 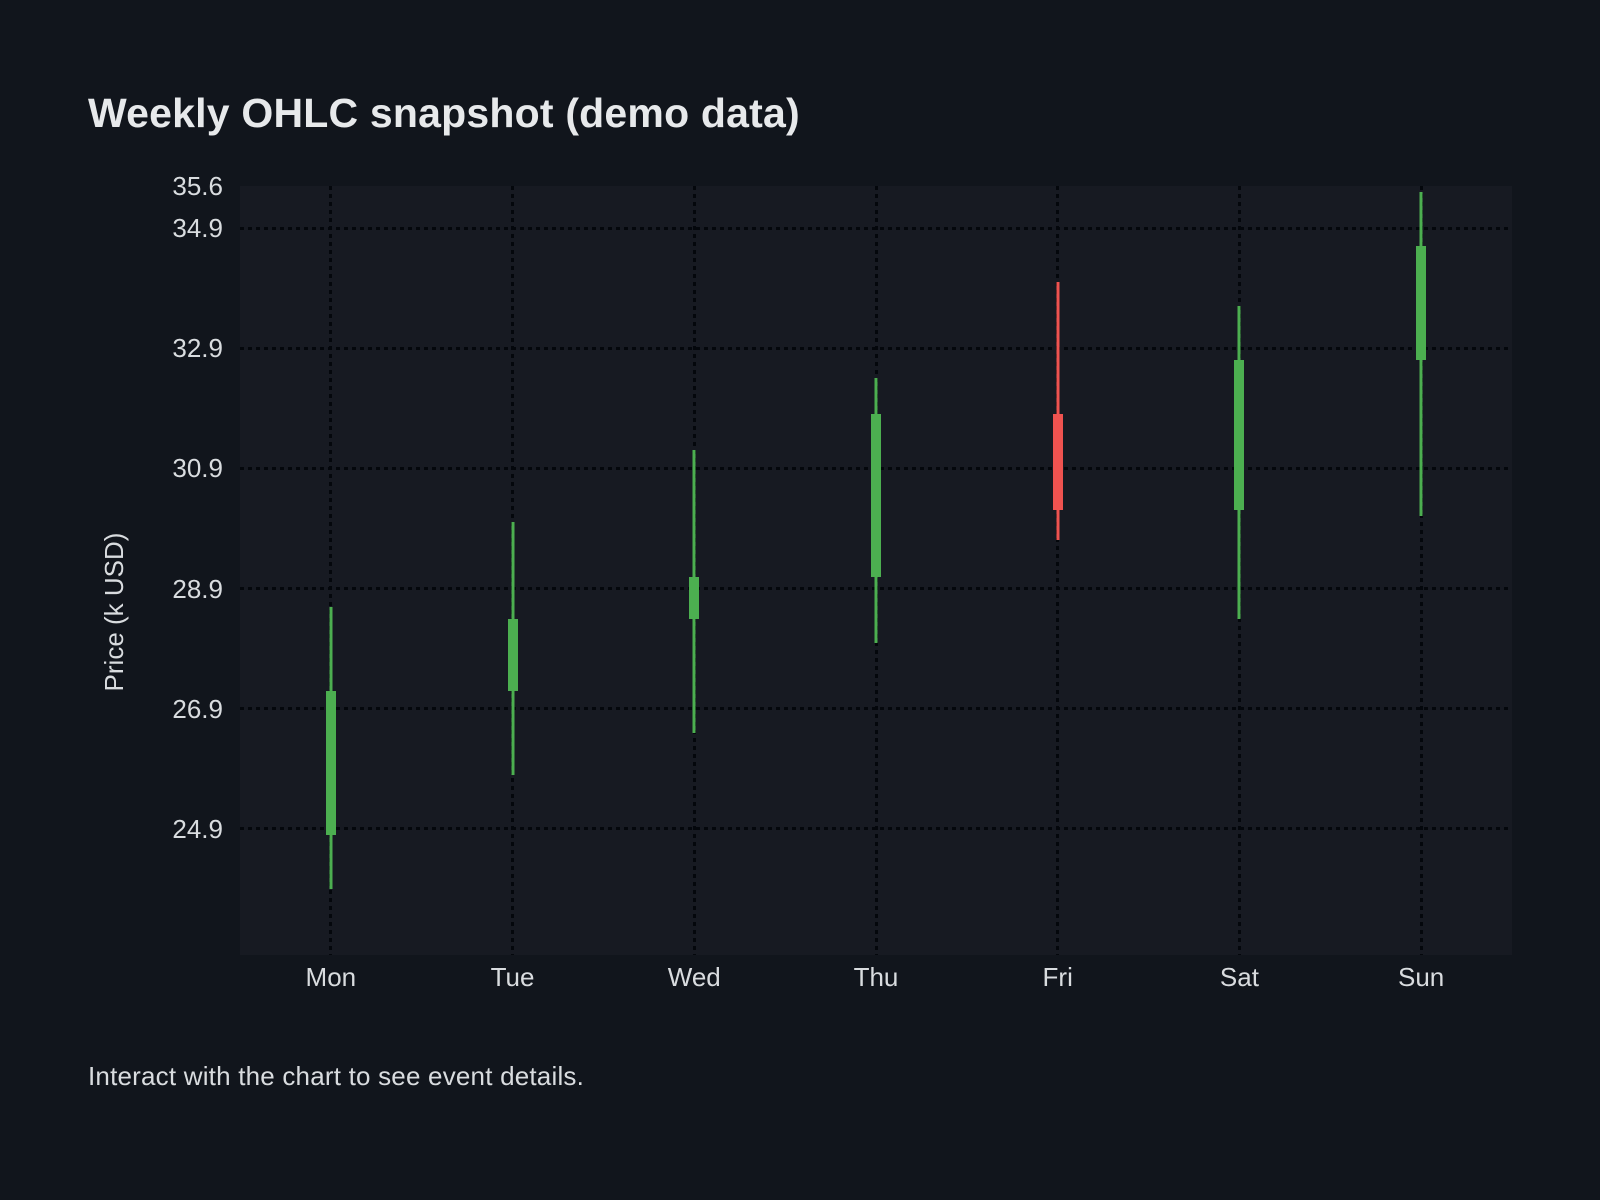 What do you see at coordinates (197, 186) in the screenshot?
I see `y-tick-35.6: 35.6` at bounding box center [197, 186].